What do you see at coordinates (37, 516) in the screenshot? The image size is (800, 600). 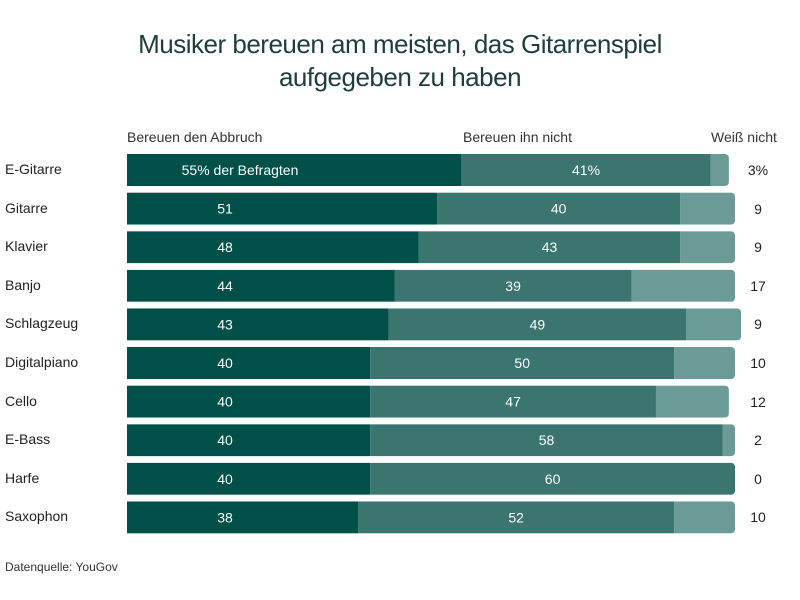 I see `category-label: Saxophon` at bounding box center [37, 516].